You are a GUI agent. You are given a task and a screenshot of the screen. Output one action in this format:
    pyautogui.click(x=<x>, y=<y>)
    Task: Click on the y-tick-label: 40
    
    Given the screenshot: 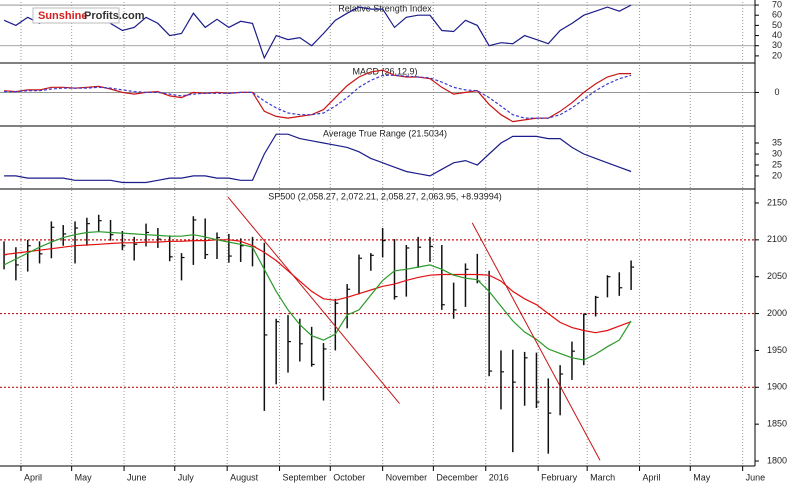 What is the action you would take?
    pyautogui.click(x=777, y=35)
    